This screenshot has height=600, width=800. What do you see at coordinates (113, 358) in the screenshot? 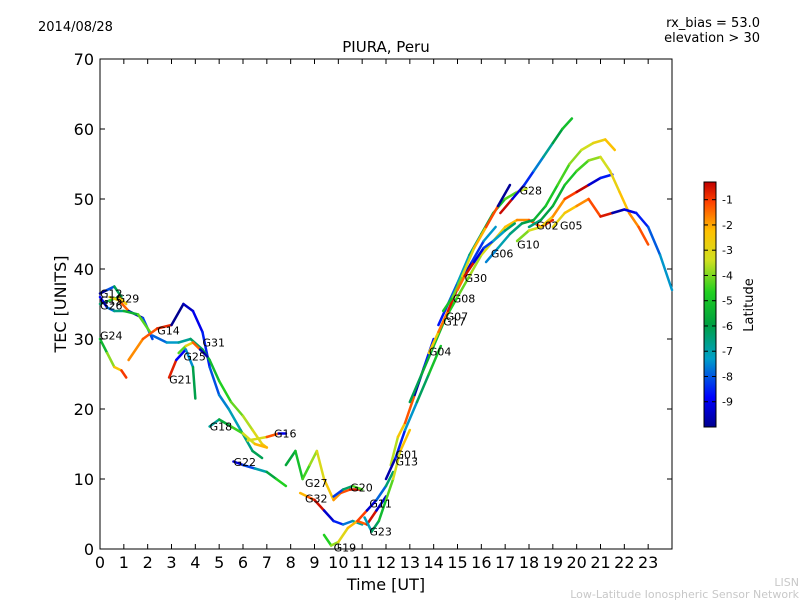
I see `satellite-track-g24` at bounding box center [113, 358].